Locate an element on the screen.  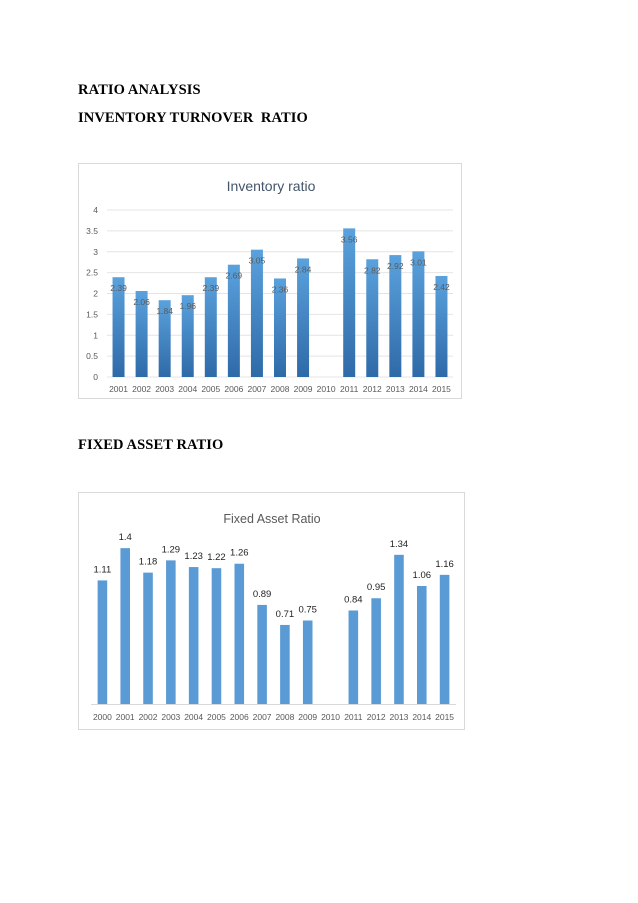
fixed-x-tick-label: 2007 is located at coordinates (262, 717).